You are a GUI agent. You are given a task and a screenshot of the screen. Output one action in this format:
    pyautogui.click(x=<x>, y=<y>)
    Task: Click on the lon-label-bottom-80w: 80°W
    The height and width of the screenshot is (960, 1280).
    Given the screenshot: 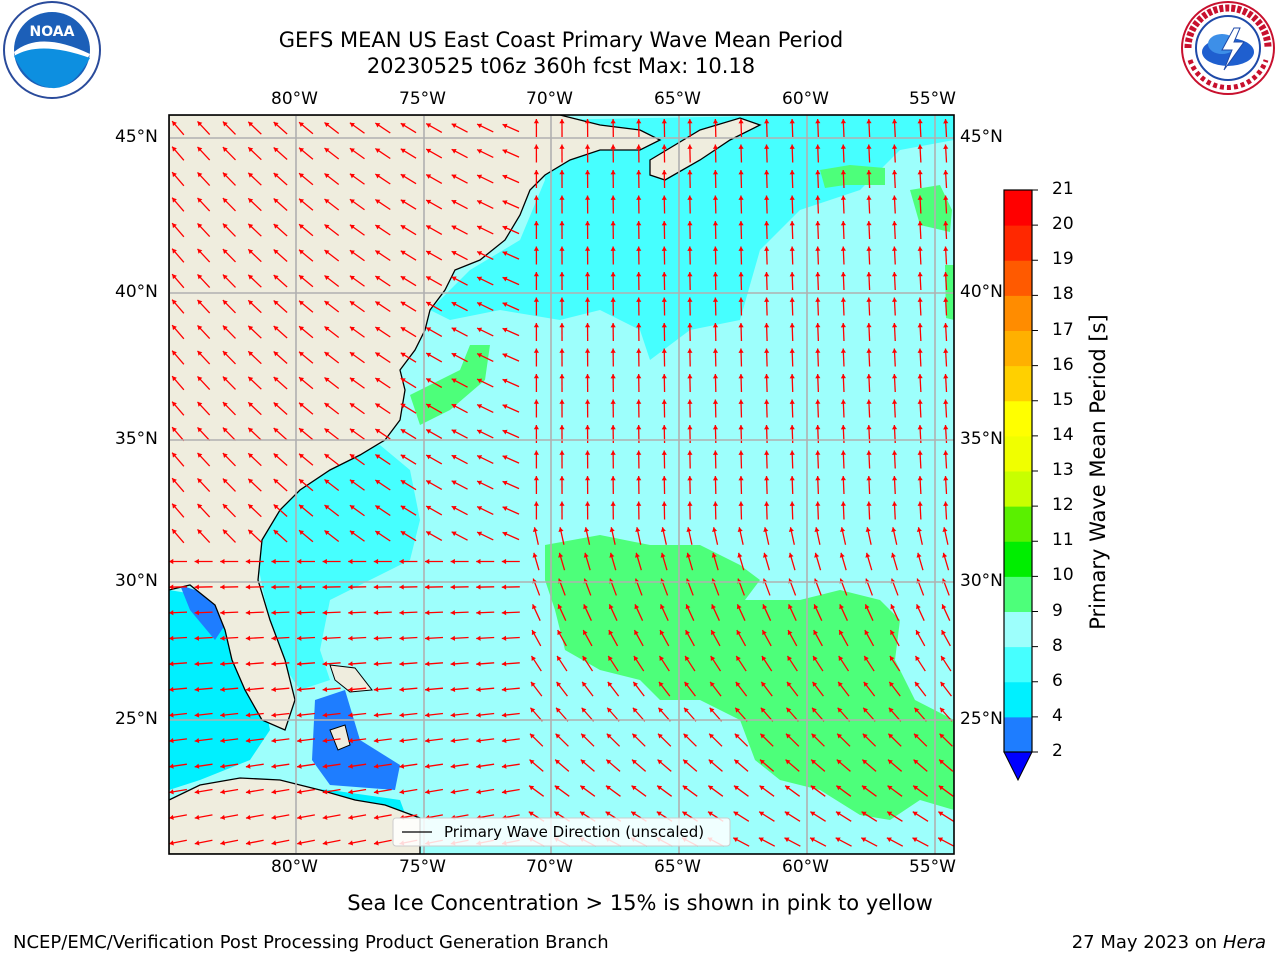 What is the action you would take?
    pyautogui.click(x=294, y=867)
    